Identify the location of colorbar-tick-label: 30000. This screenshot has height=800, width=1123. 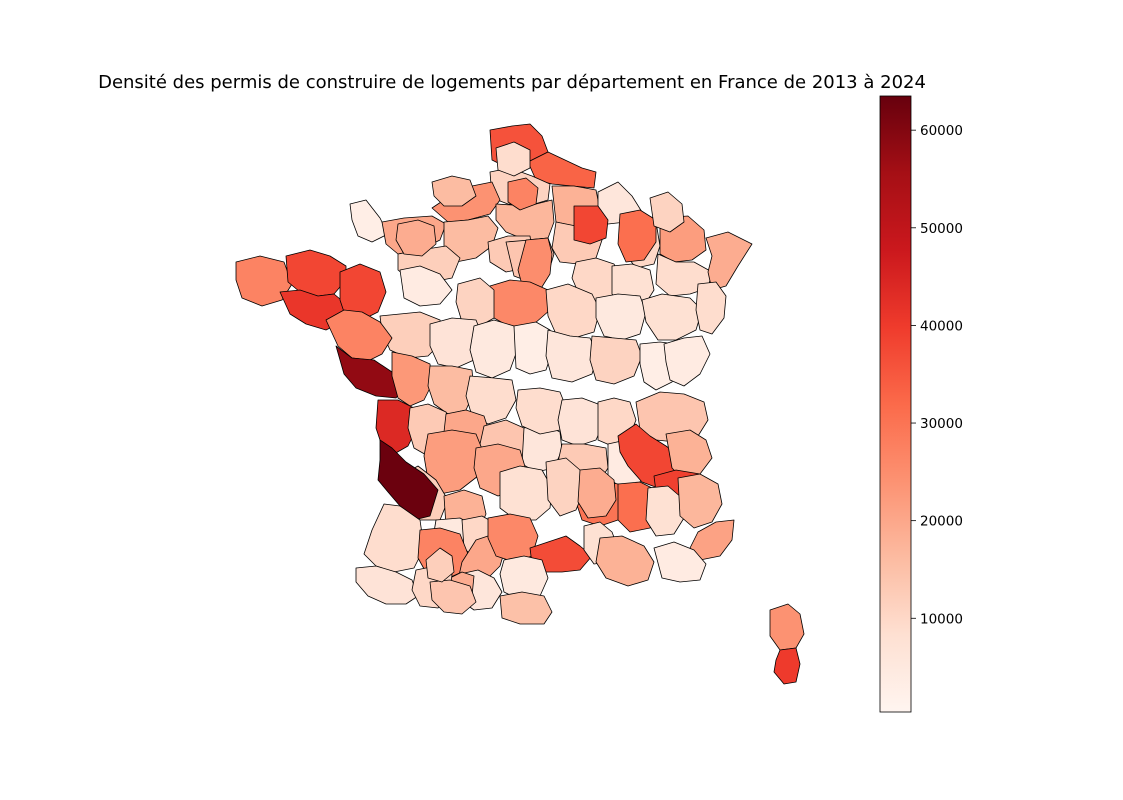
(941, 424).